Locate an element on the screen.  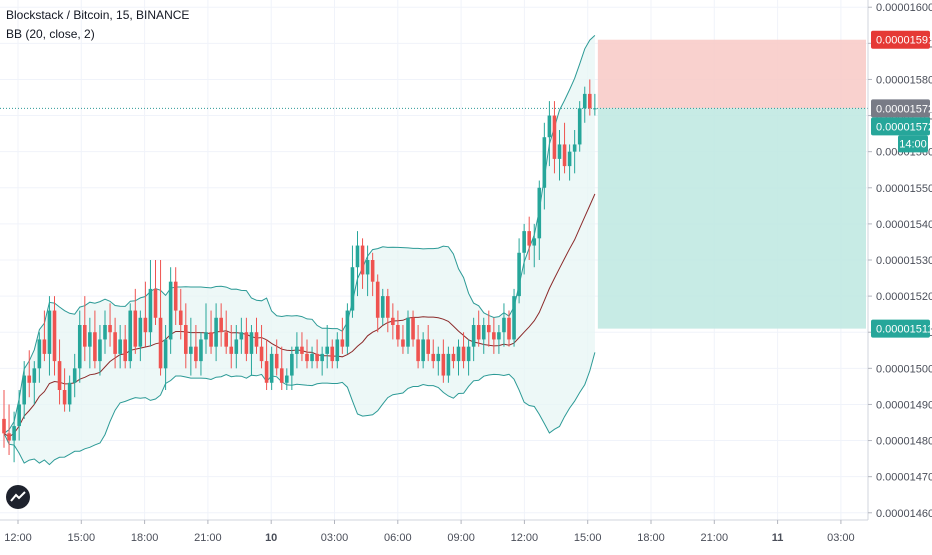
position-target-zone is located at coordinates (731, 218).